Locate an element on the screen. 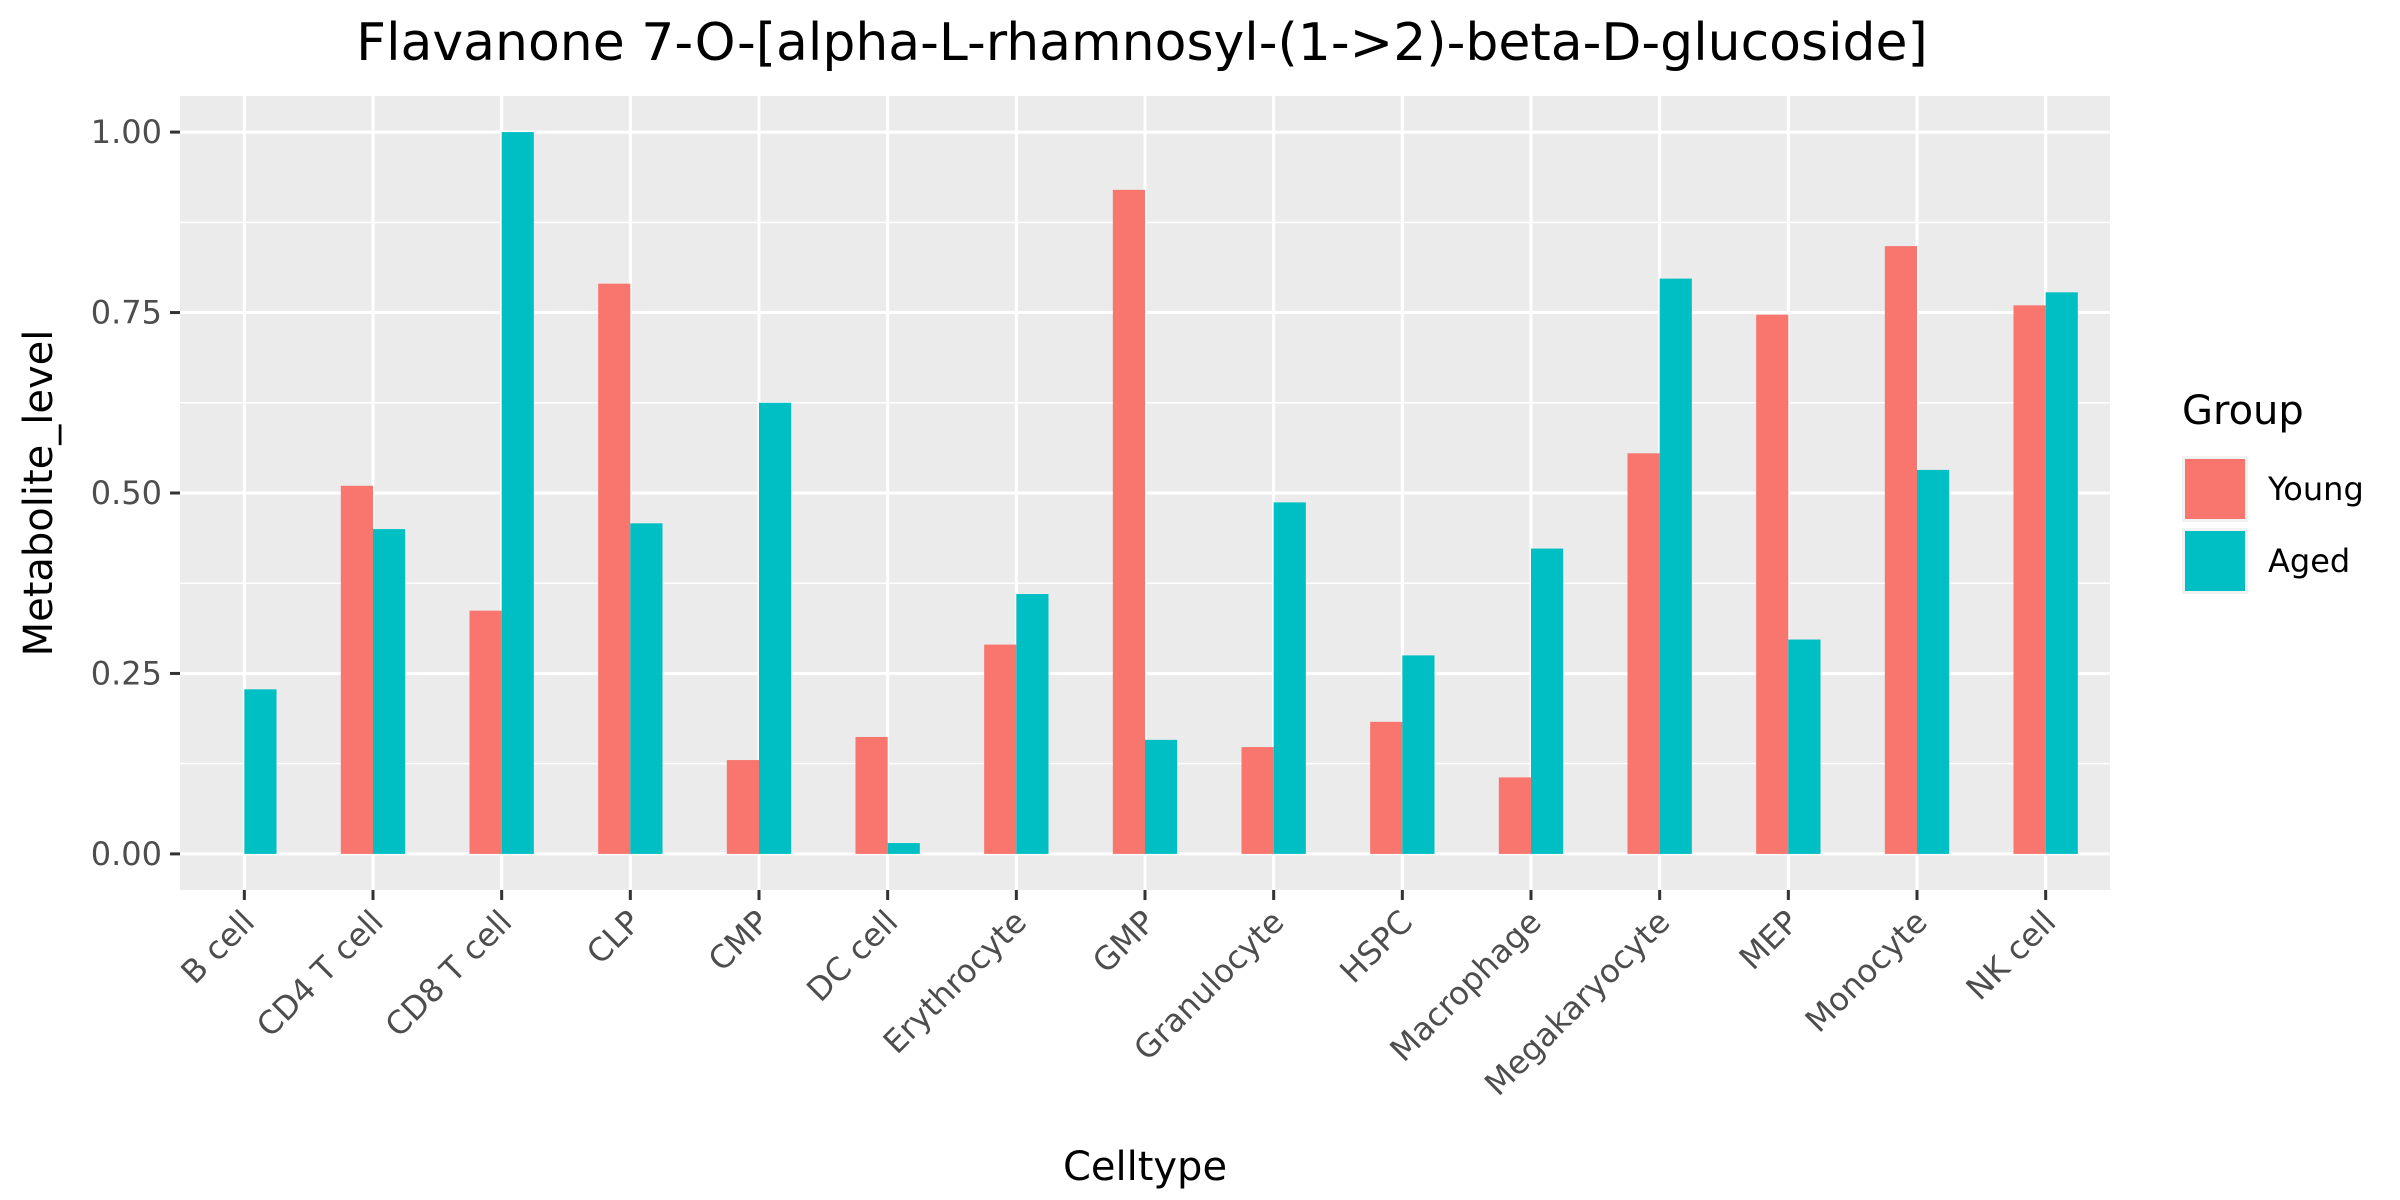 This screenshot has width=2400, height=1200. bar-young-megakaryocyte is located at coordinates (1643, 653).